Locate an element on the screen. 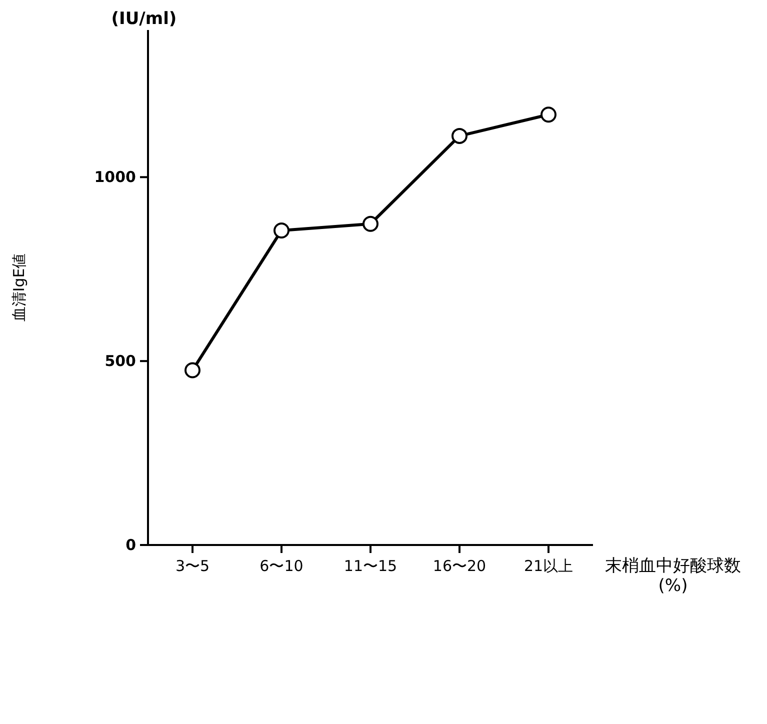  x-axis-title: 末梢血中好酸球数 (%) is located at coordinates (673, 576).